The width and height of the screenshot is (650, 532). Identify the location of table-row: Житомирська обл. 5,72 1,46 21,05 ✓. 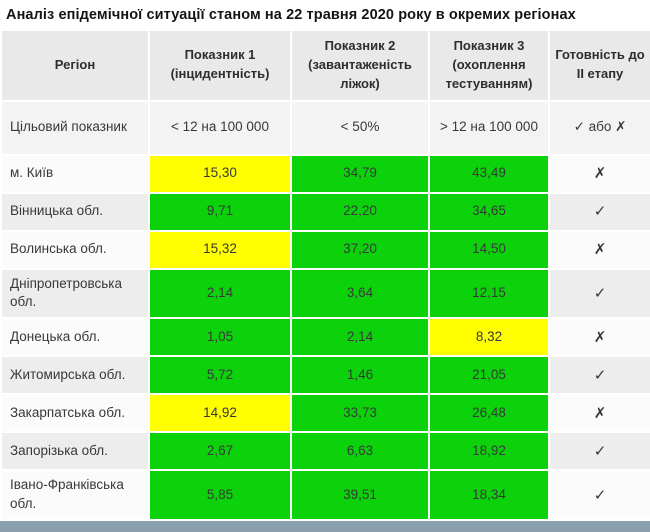
(325, 375).